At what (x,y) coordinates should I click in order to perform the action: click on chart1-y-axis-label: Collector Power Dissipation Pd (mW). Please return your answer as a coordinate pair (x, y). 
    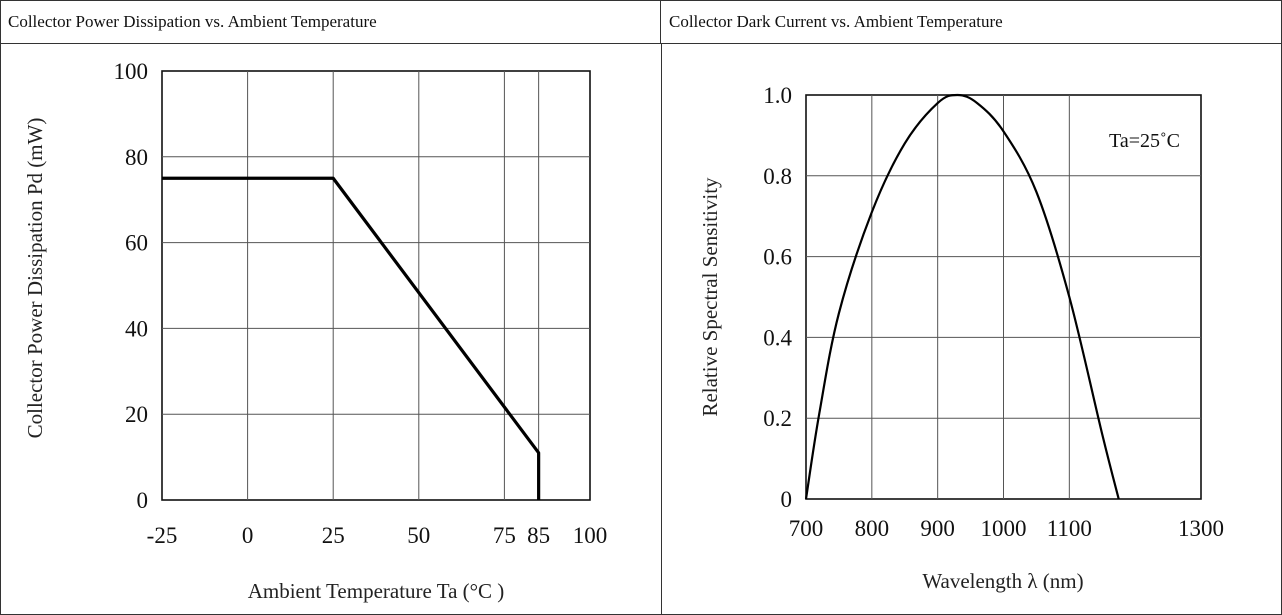
    Looking at the image, I should click on (35, 278).